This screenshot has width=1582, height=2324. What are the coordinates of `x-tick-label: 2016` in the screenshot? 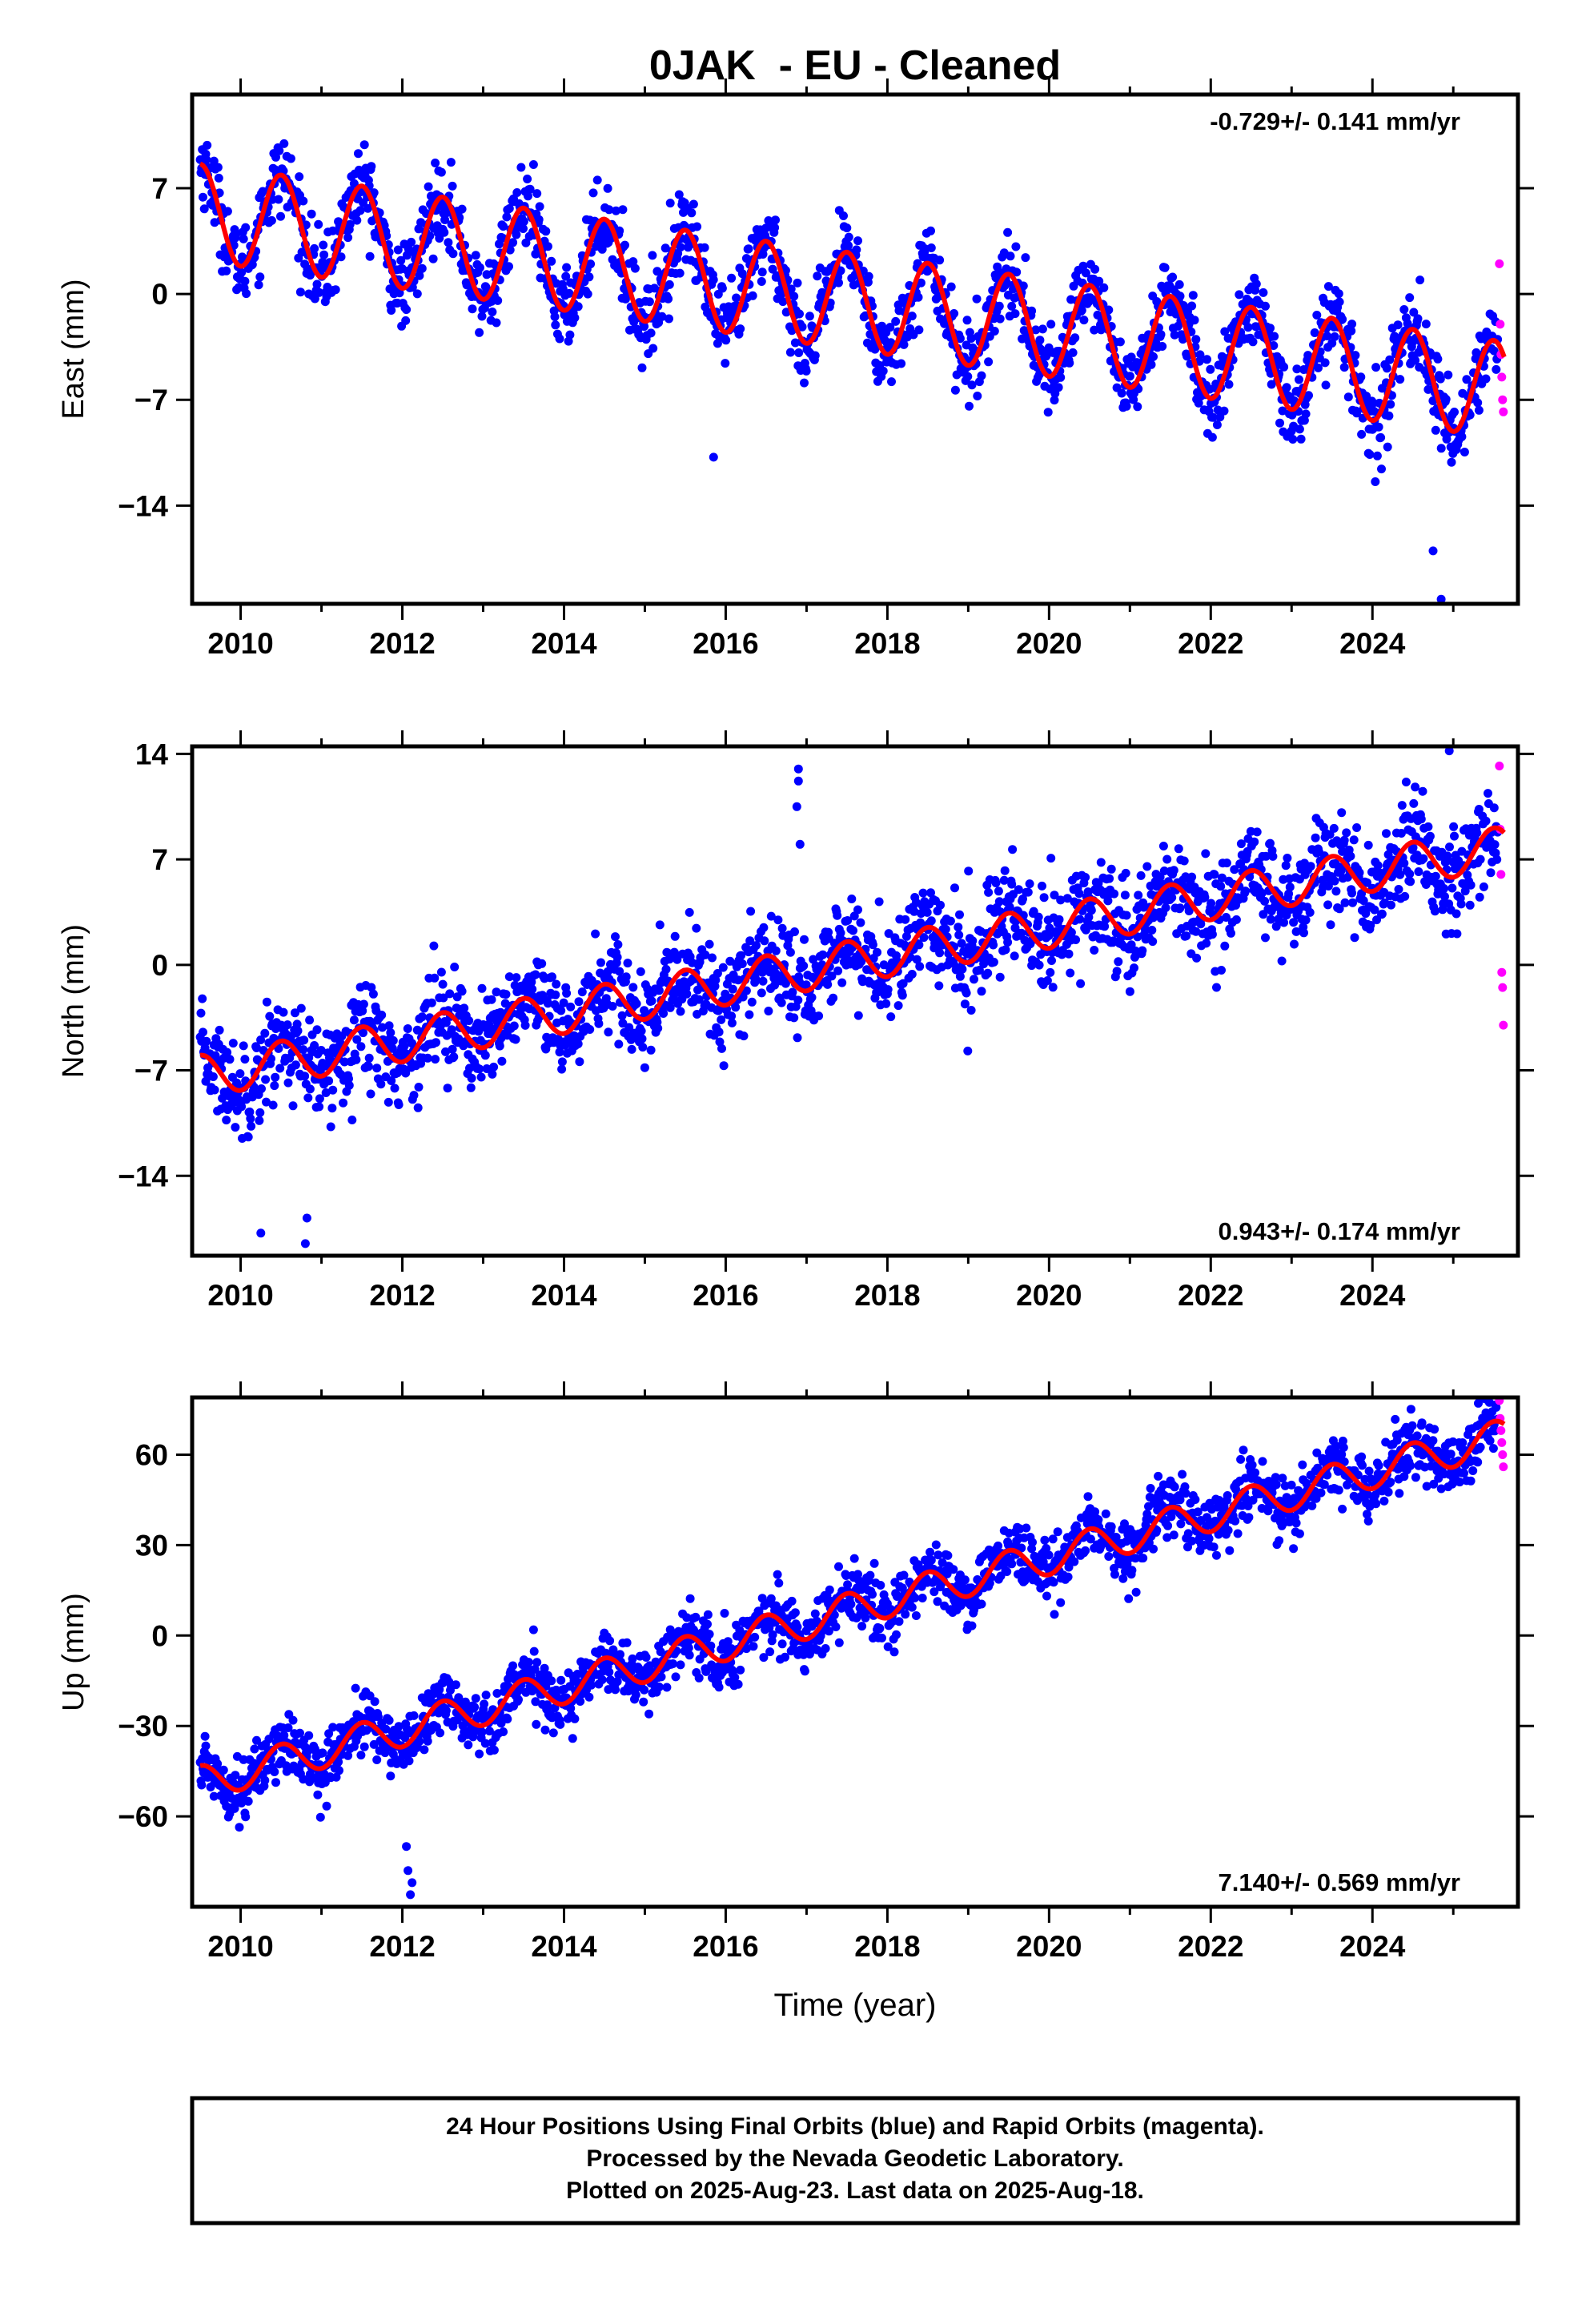 It's located at (725, 644).